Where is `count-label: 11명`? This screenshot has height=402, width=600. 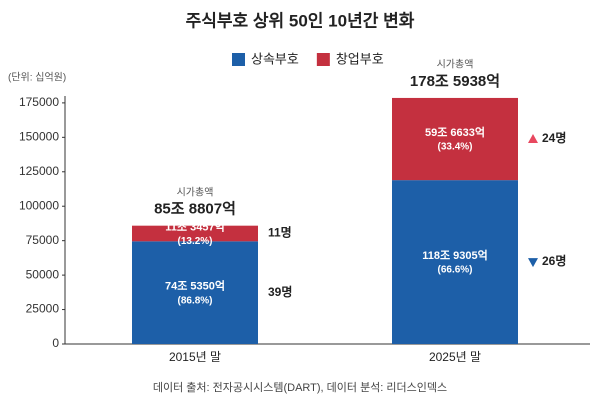 count-label: 11명 is located at coordinates (280, 233).